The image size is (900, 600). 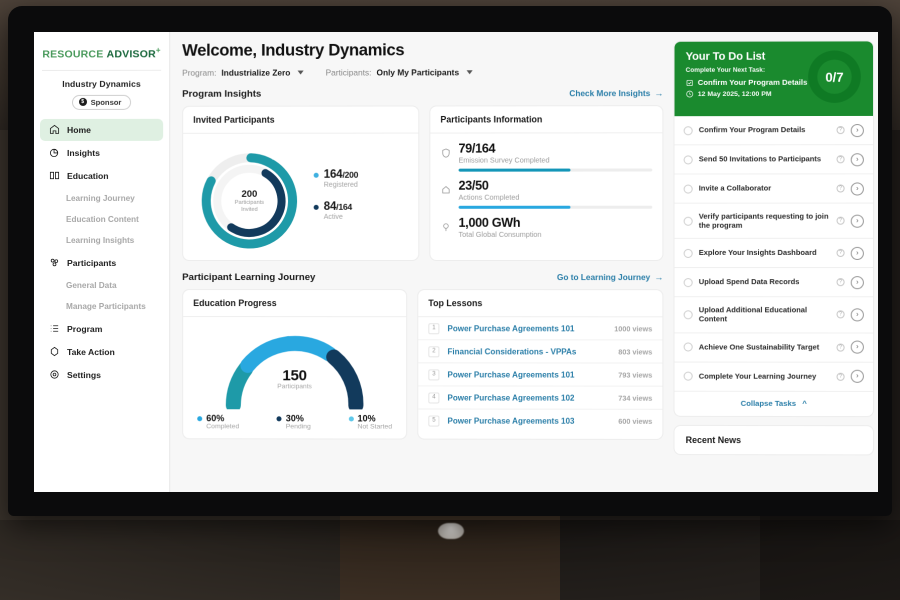 I want to click on metric-label: Actions Completed, so click(x=489, y=197).